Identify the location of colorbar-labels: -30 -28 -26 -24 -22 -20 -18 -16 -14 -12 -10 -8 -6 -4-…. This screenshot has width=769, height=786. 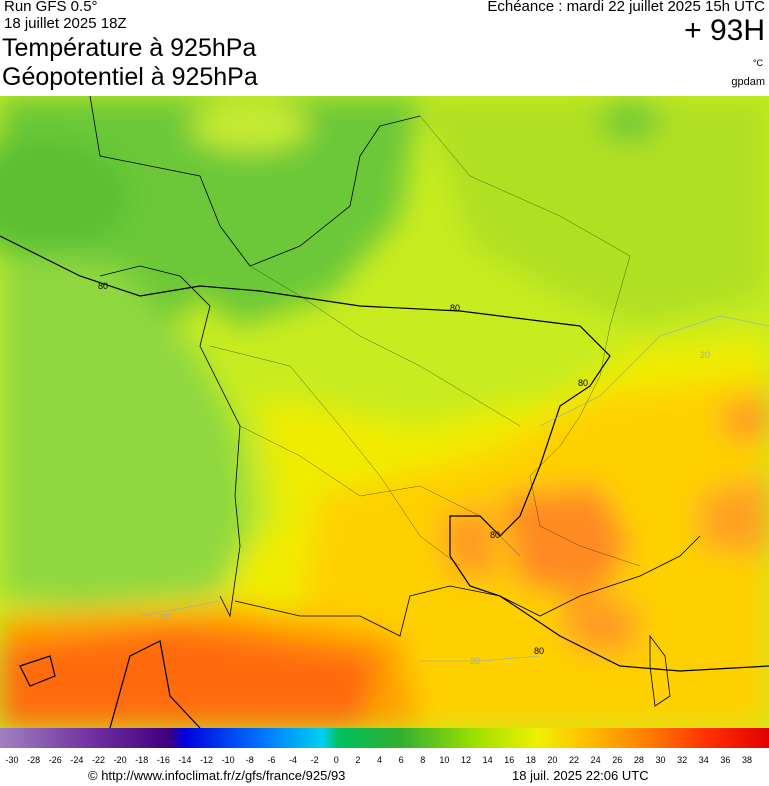
(378, 760).